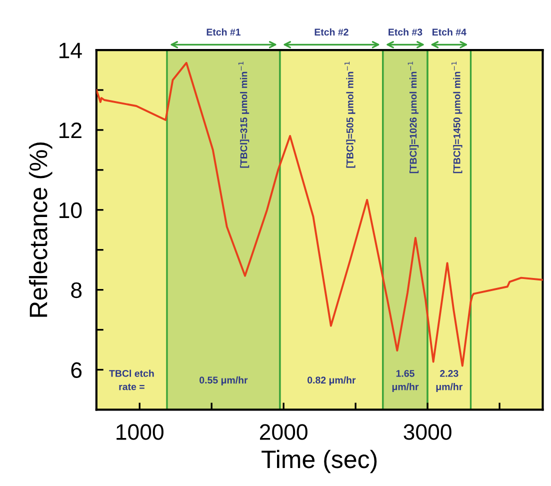  I want to click on band-label: Etch #1, so click(223, 32).